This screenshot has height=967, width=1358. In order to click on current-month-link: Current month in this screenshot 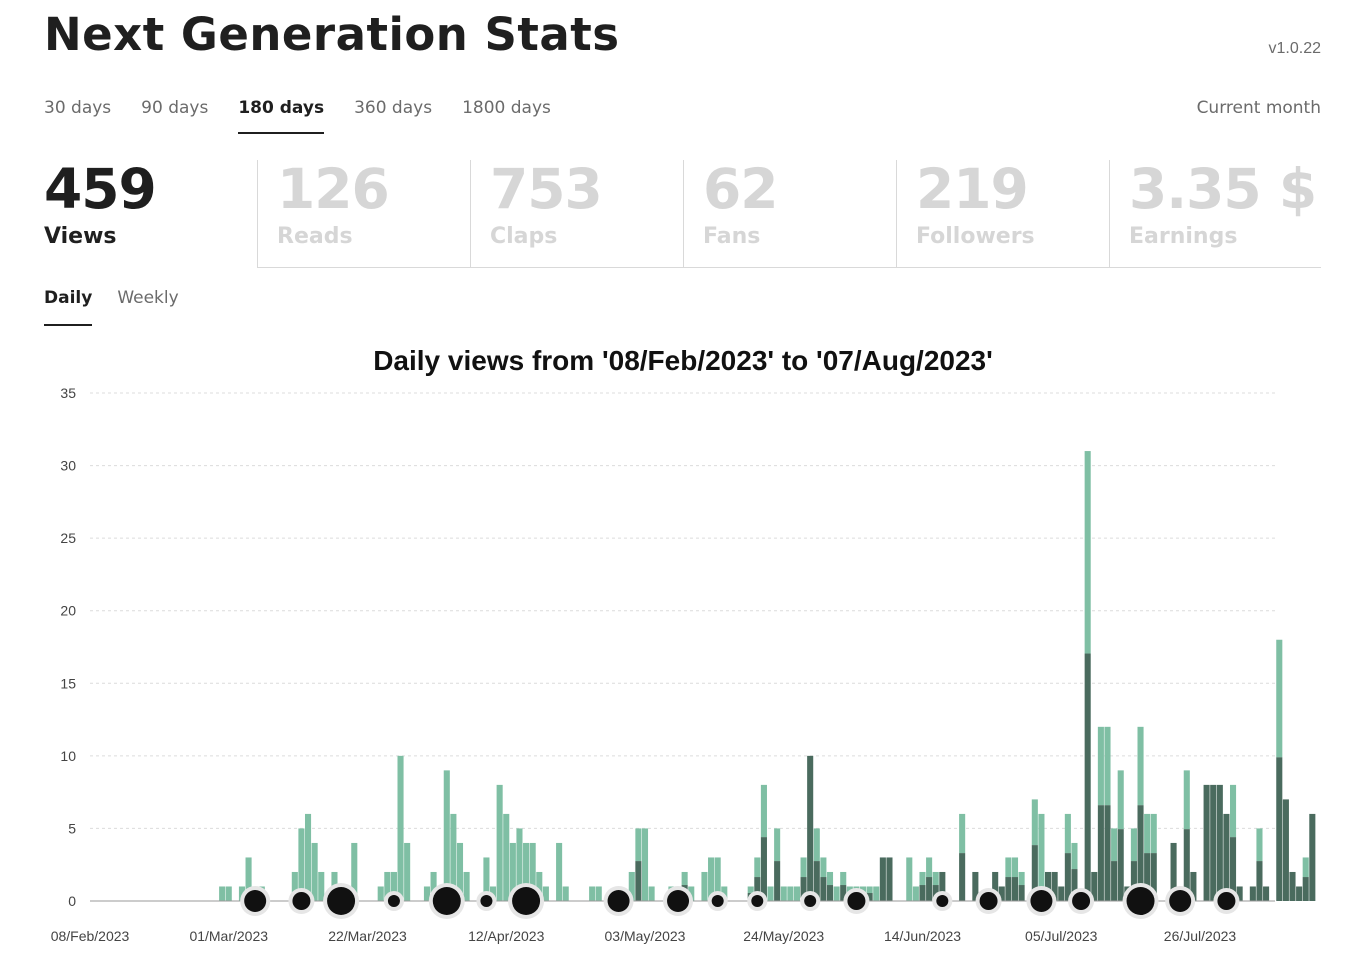, I will do `click(1258, 108)`.